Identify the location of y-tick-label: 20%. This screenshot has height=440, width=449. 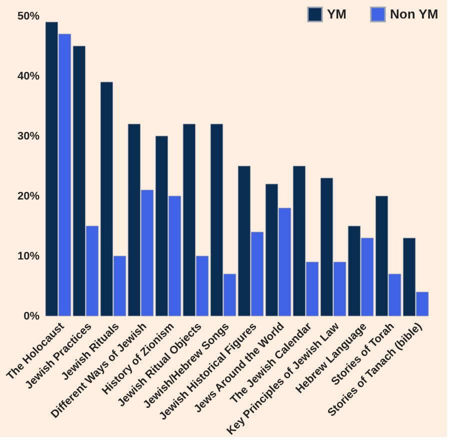
(28, 196).